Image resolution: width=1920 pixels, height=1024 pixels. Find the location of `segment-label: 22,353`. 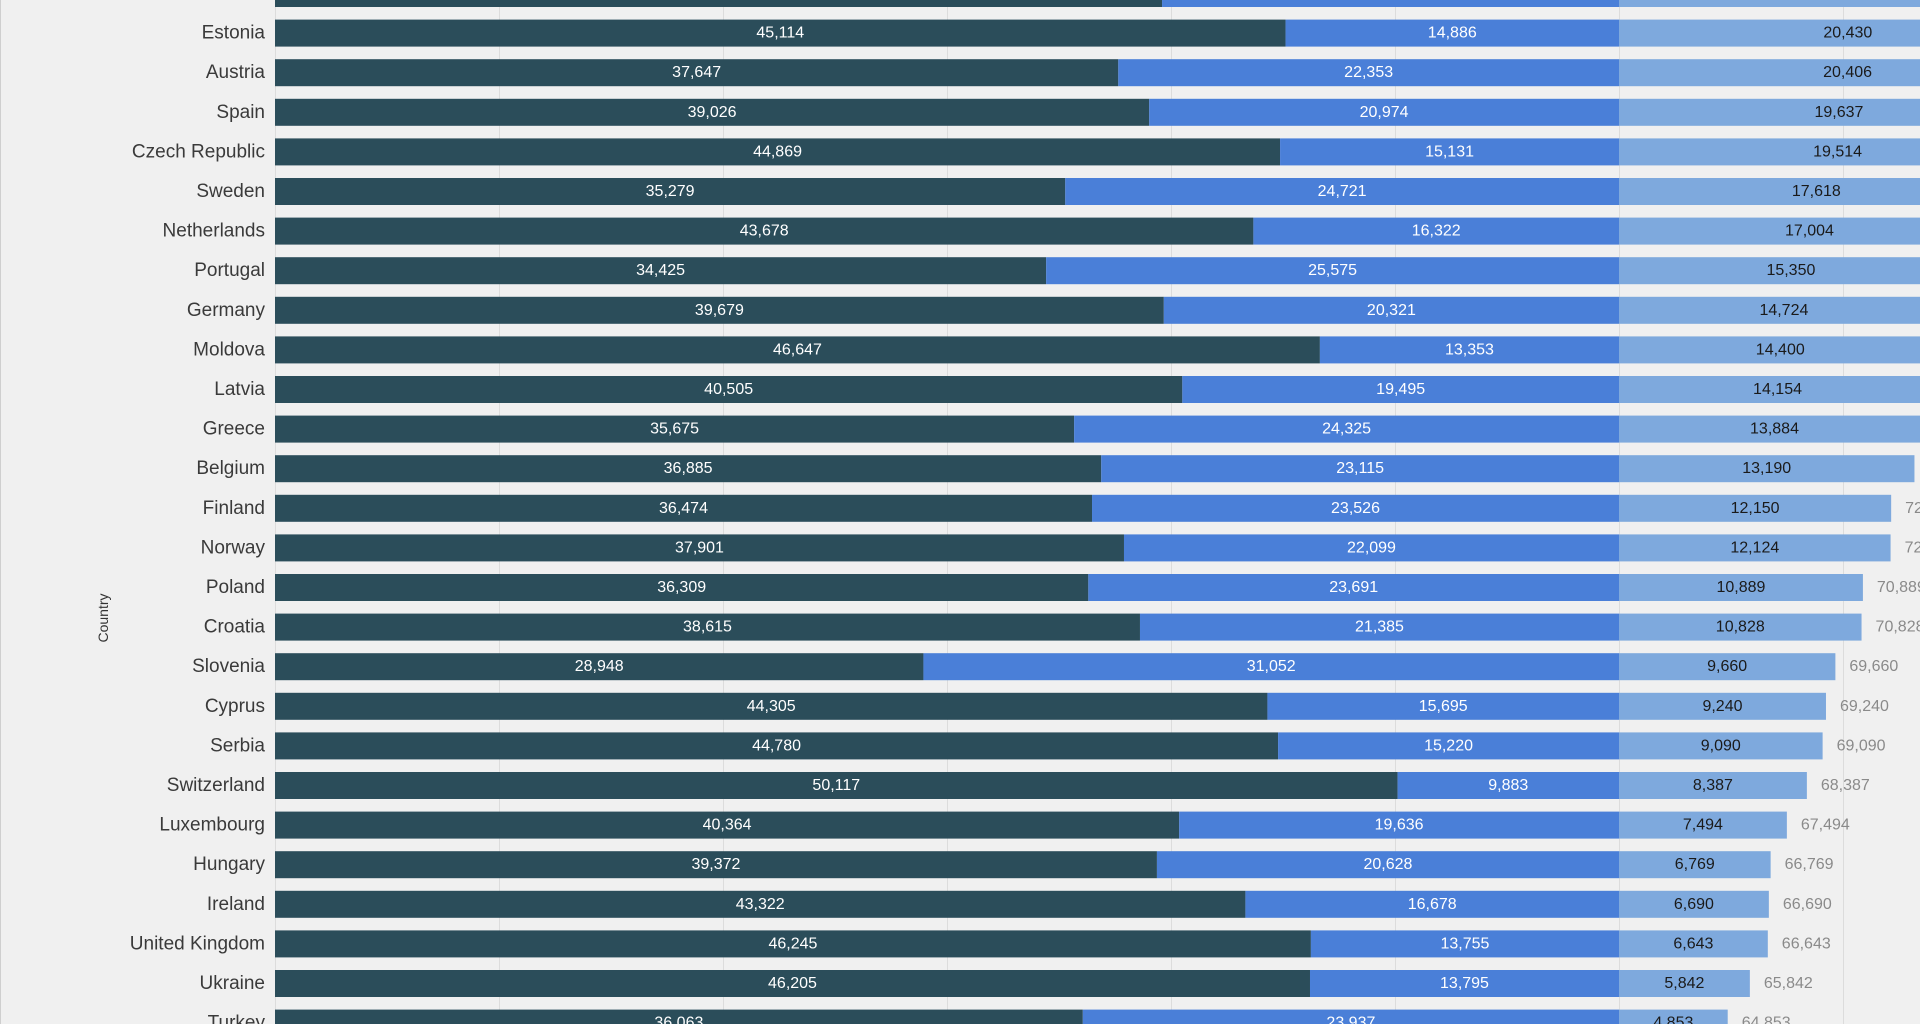

segment-label: 22,353 is located at coordinates (1368, 72).